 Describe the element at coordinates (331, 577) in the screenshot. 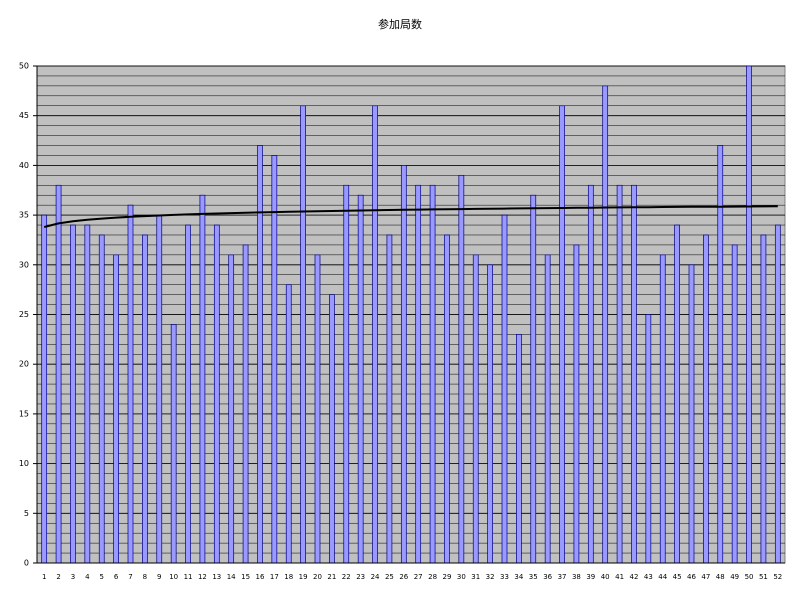

I see `x-tick-label: 21` at that location.